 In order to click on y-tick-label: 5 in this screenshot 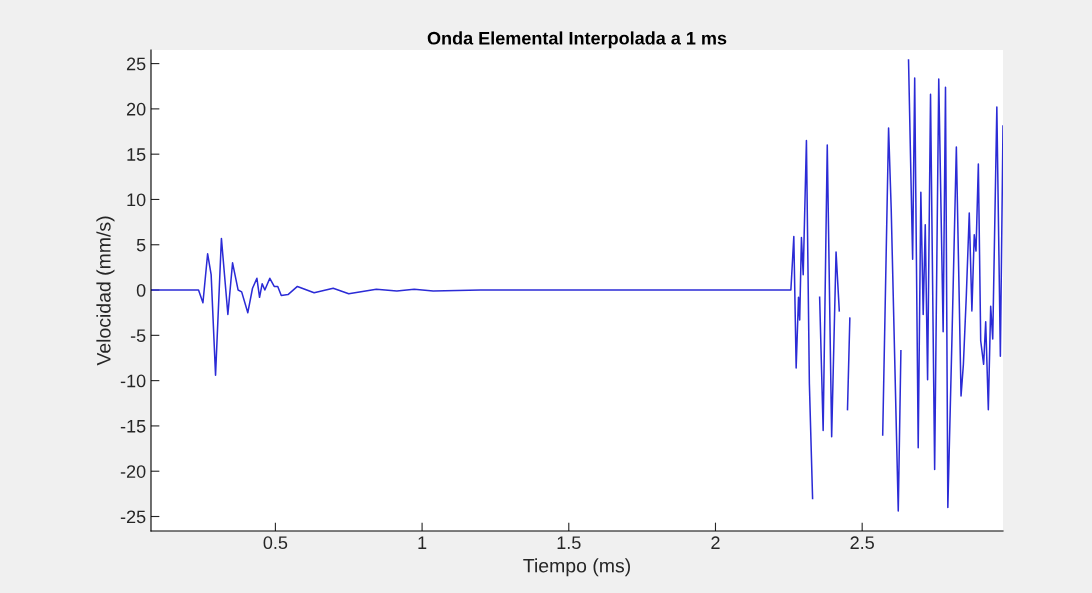, I will do `click(141, 245)`.